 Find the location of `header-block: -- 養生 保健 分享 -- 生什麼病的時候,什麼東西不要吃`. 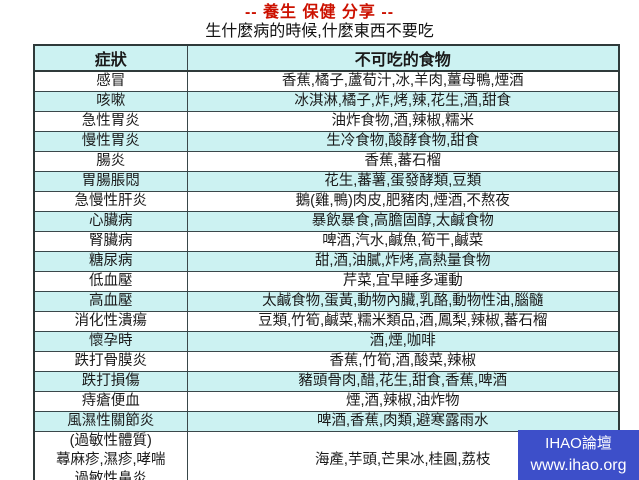

header-block: -- 養生 保健 分享 -- 生什麼病的時候,什麼東西不要吃 is located at coordinates (319, 21).